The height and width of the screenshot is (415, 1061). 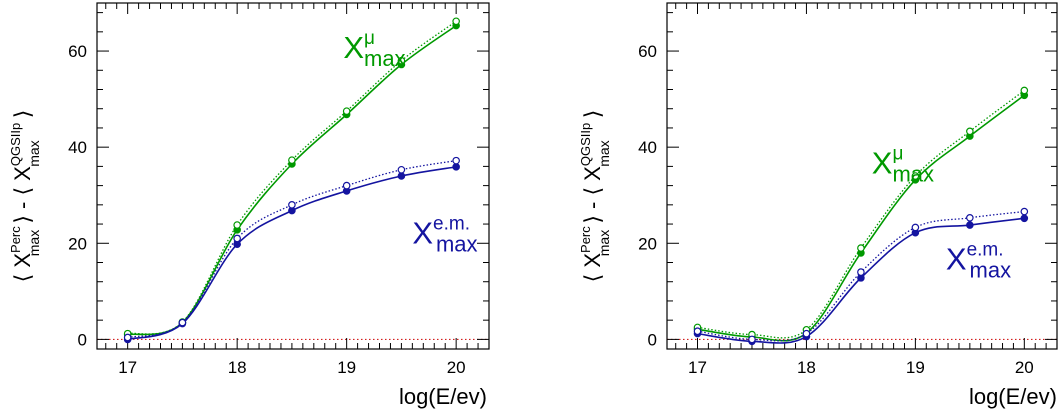 What do you see at coordinates (77, 147) in the screenshot?
I see `chart0-y-tick-label: 40` at bounding box center [77, 147].